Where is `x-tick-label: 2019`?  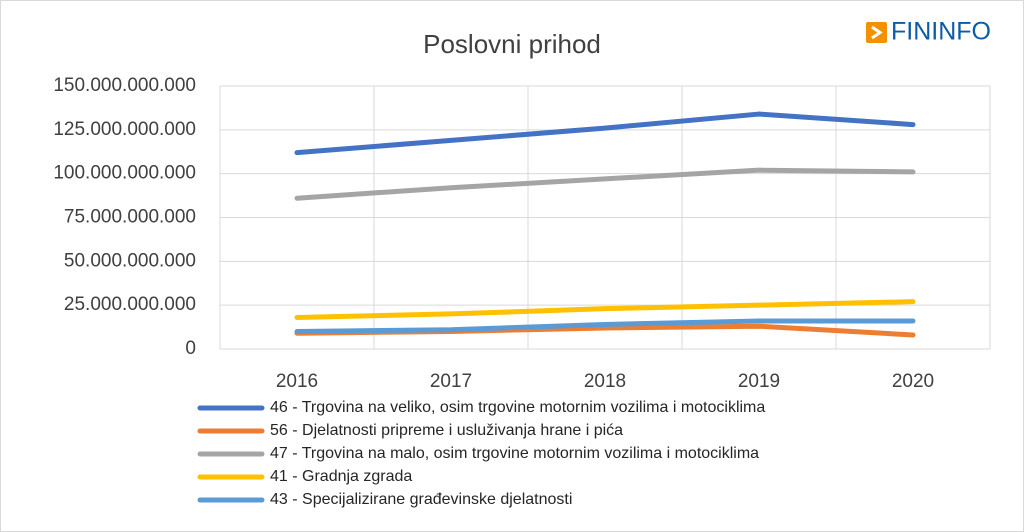 x-tick-label: 2019 is located at coordinates (759, 381).